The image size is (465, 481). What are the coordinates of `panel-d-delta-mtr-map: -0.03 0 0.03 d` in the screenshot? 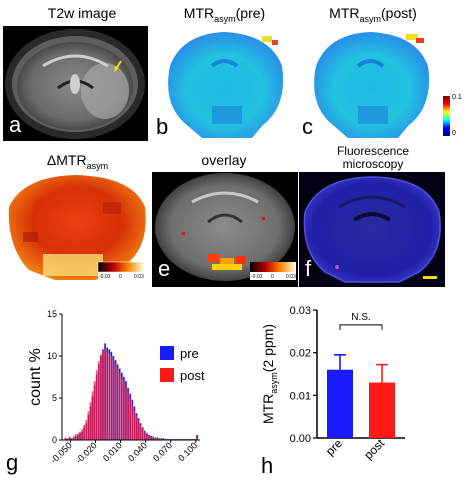 It's located at (77, 229).